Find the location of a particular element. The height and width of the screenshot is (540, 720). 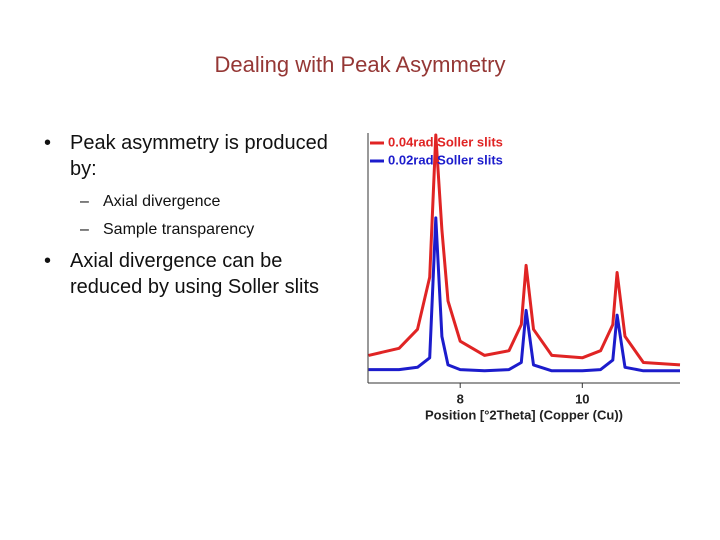

legend-label: 0.04rad Soller slits is located at coordinates (445, 141).